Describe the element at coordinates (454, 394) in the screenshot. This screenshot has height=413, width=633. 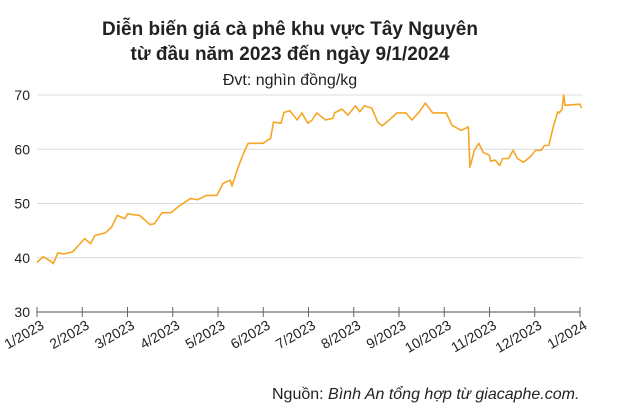
I see `source-text: Bình An tổng hợp từ giacaphe.com.` at that location.